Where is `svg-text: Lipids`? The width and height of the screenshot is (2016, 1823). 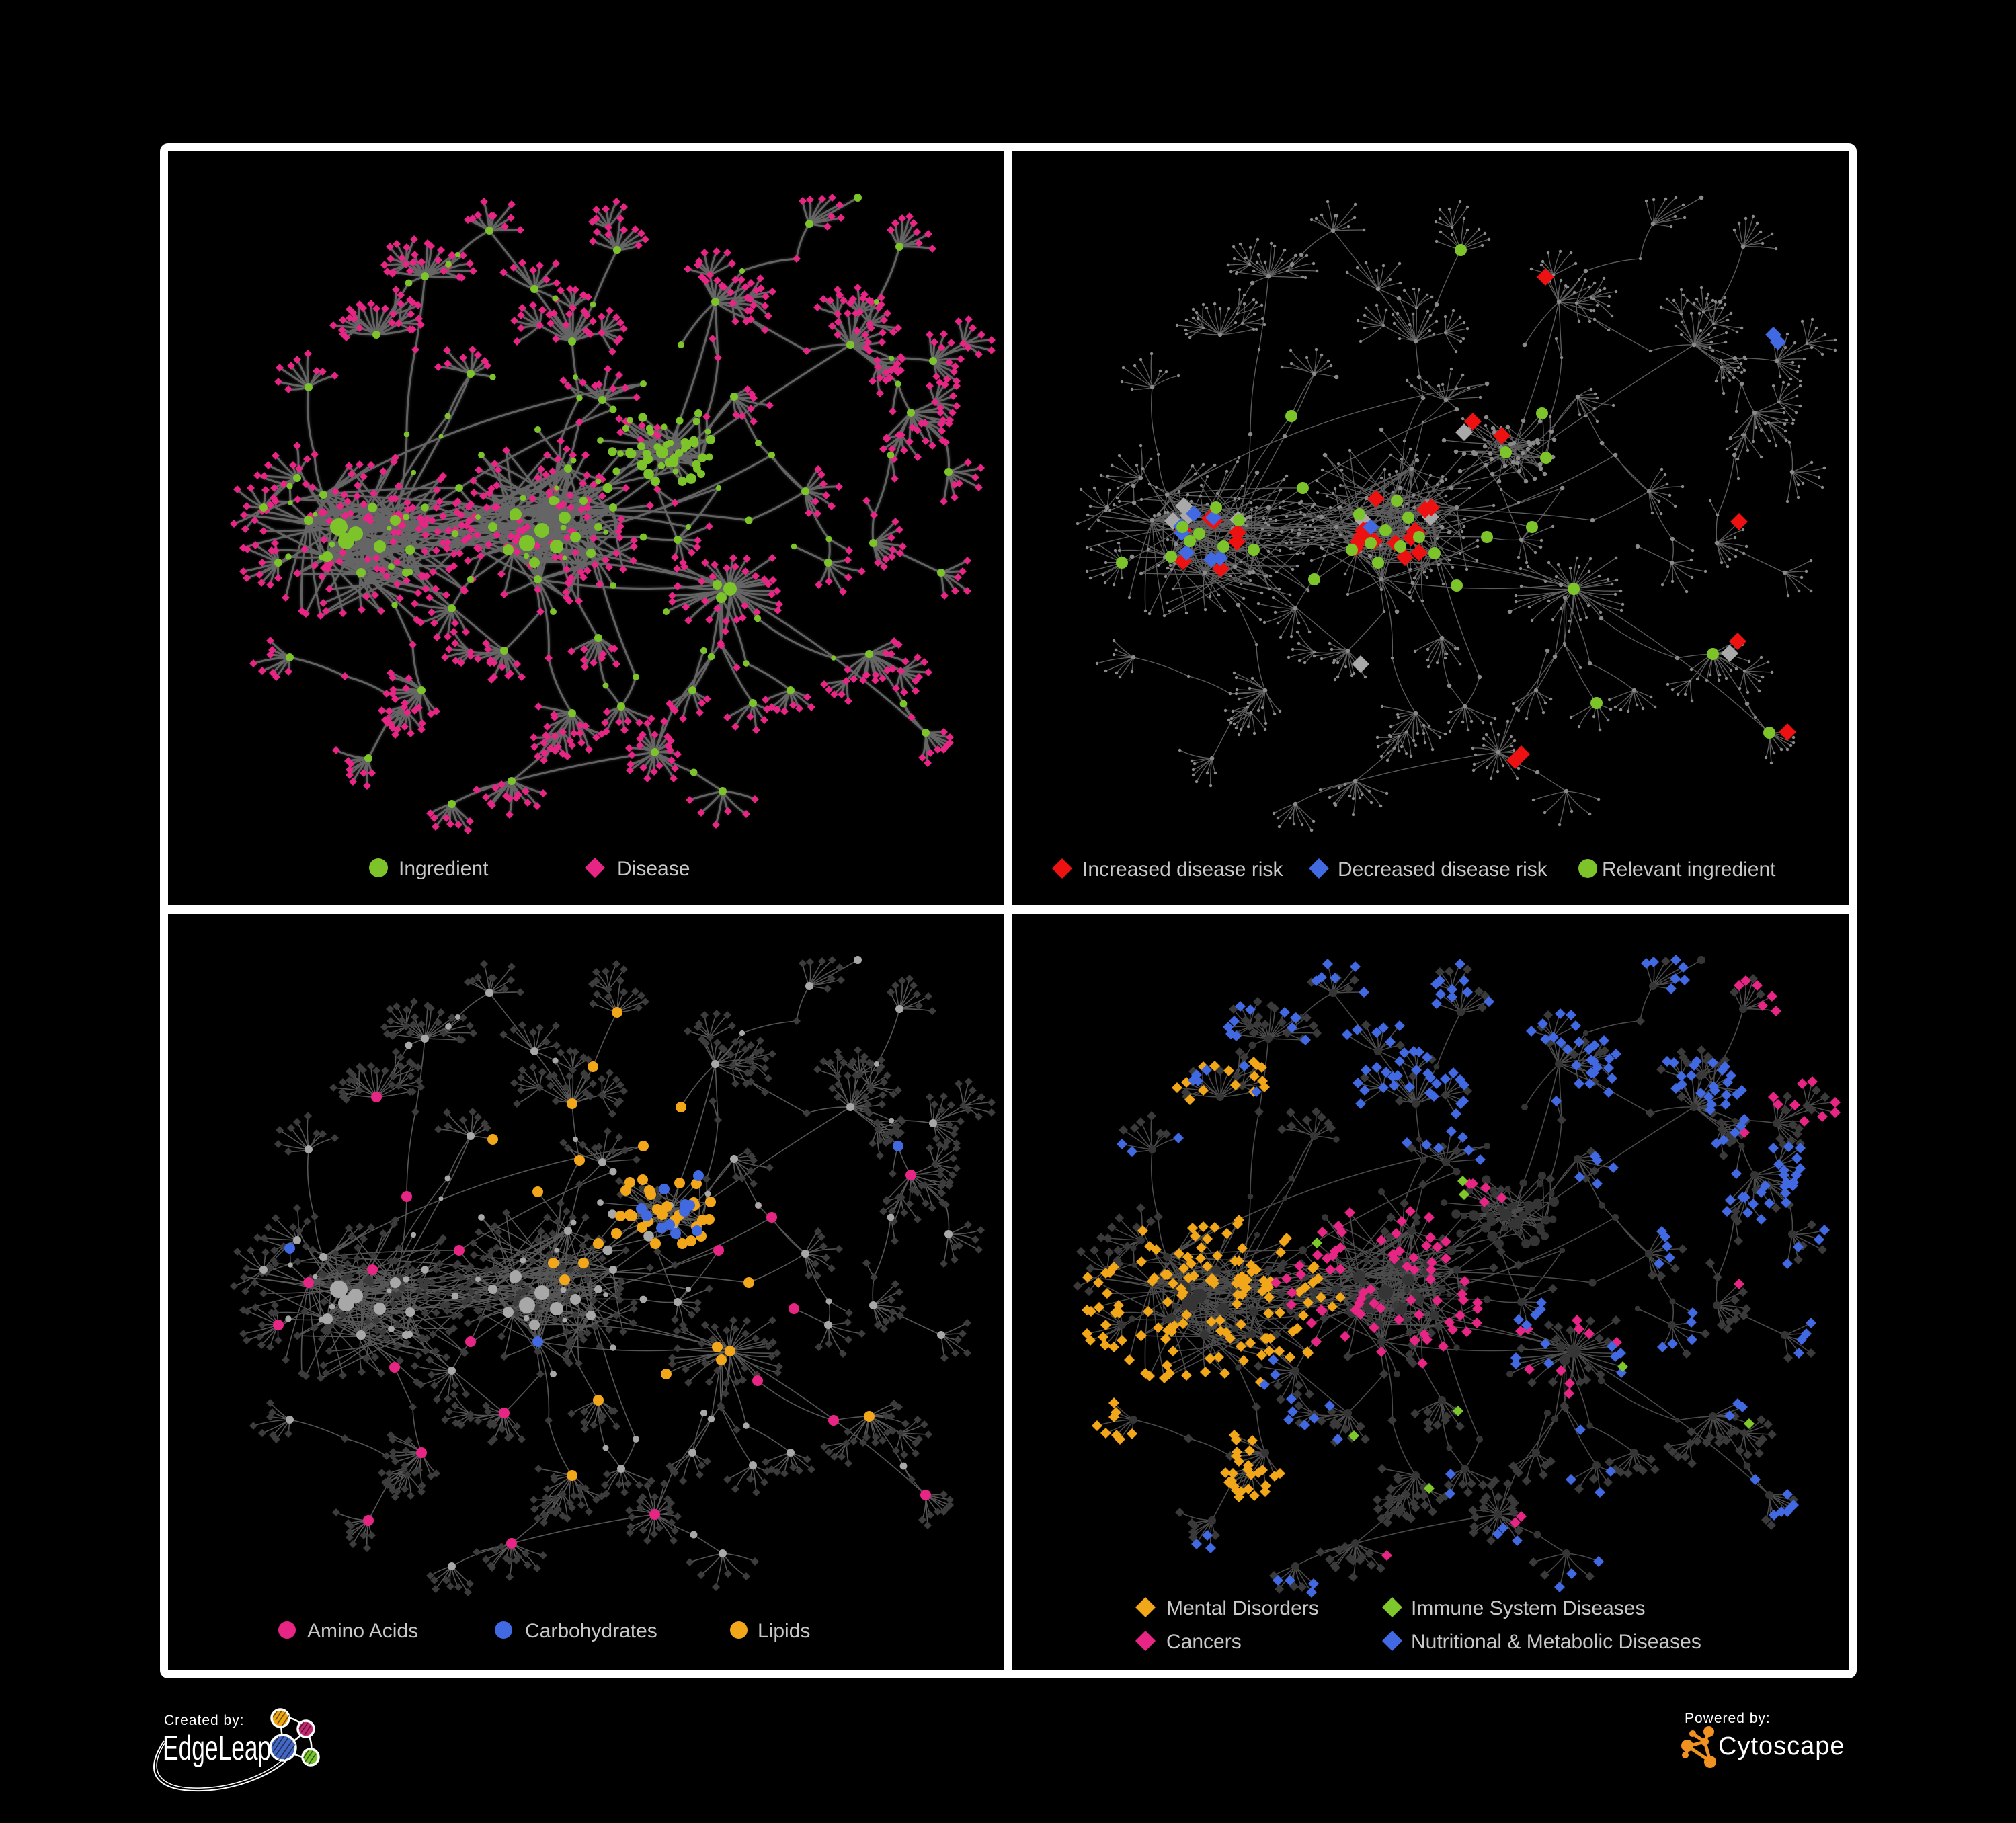 svg-text: Lipids is located at coordinates (784, 1631).